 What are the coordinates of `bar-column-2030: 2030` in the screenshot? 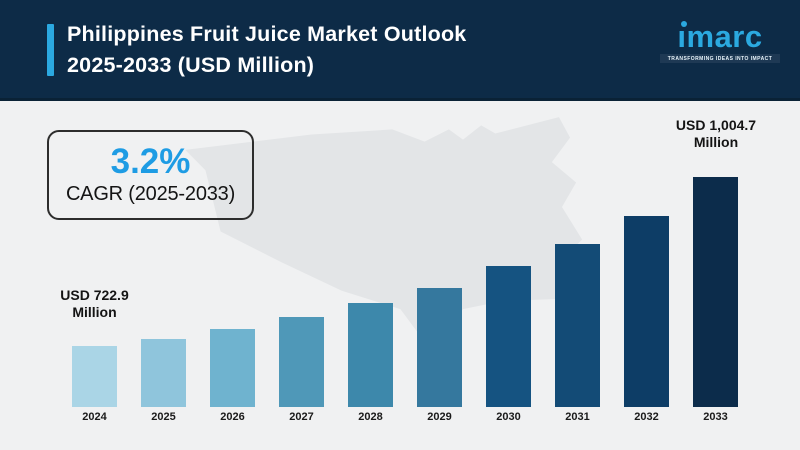 It's located at (508, 345).